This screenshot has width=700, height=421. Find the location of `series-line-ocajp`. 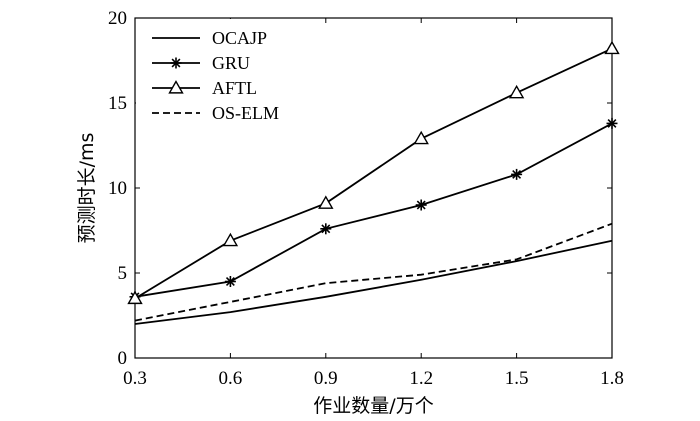

series-line-ocajp is located at coordinates (373, 282).